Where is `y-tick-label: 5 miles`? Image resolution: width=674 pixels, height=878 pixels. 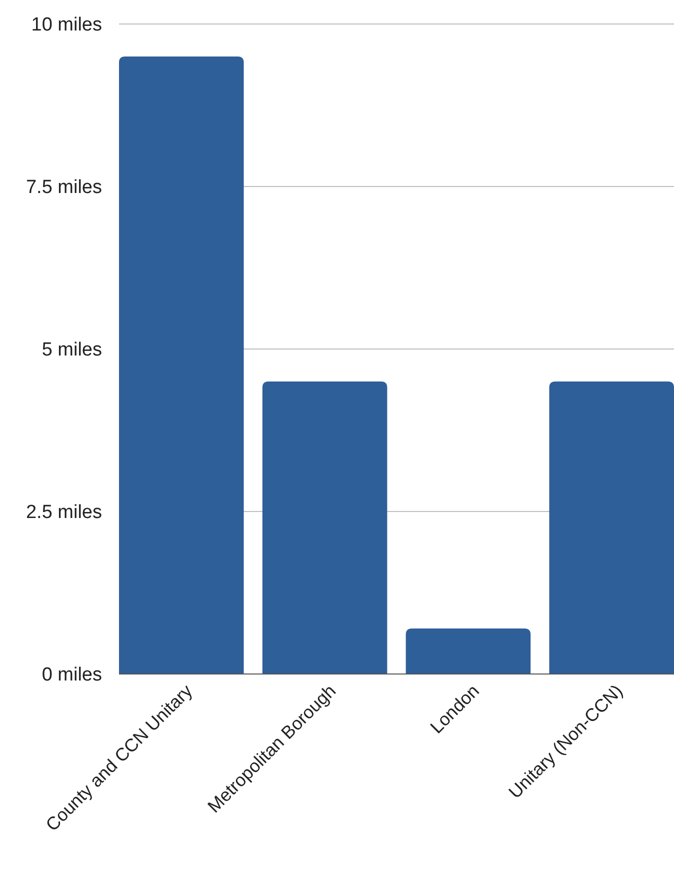
y-tick-label: 5 miles is located at coordinates (72, 350).